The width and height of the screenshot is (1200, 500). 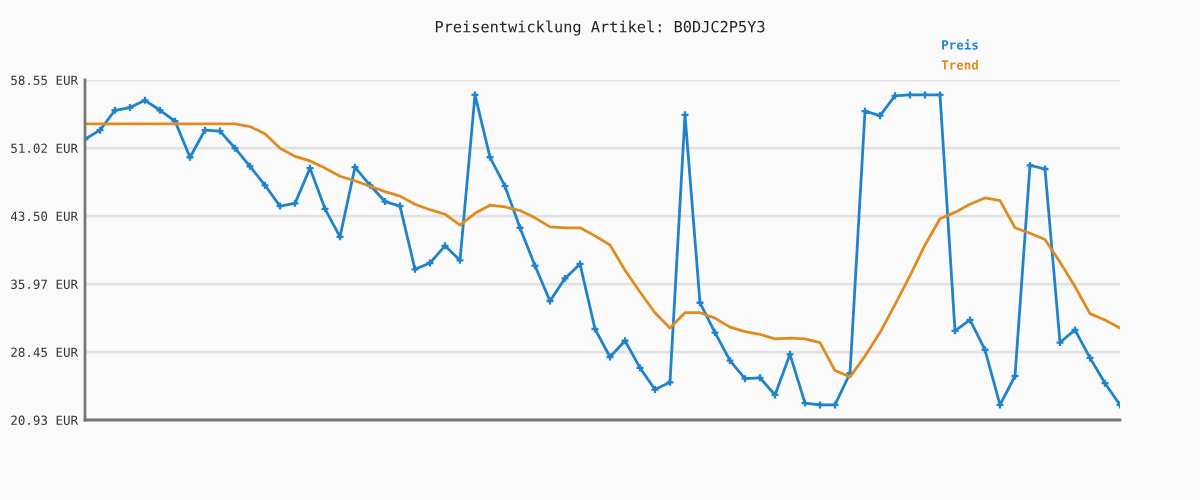 What do you see at coordinates (959, 64) in the screenshot?
I see `text: Trend` at bounding box center [959, 64].